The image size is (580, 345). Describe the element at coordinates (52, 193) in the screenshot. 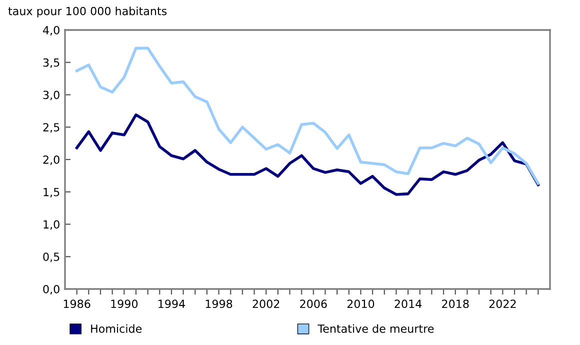

I see `y-tick-label: 1,5` at that location.